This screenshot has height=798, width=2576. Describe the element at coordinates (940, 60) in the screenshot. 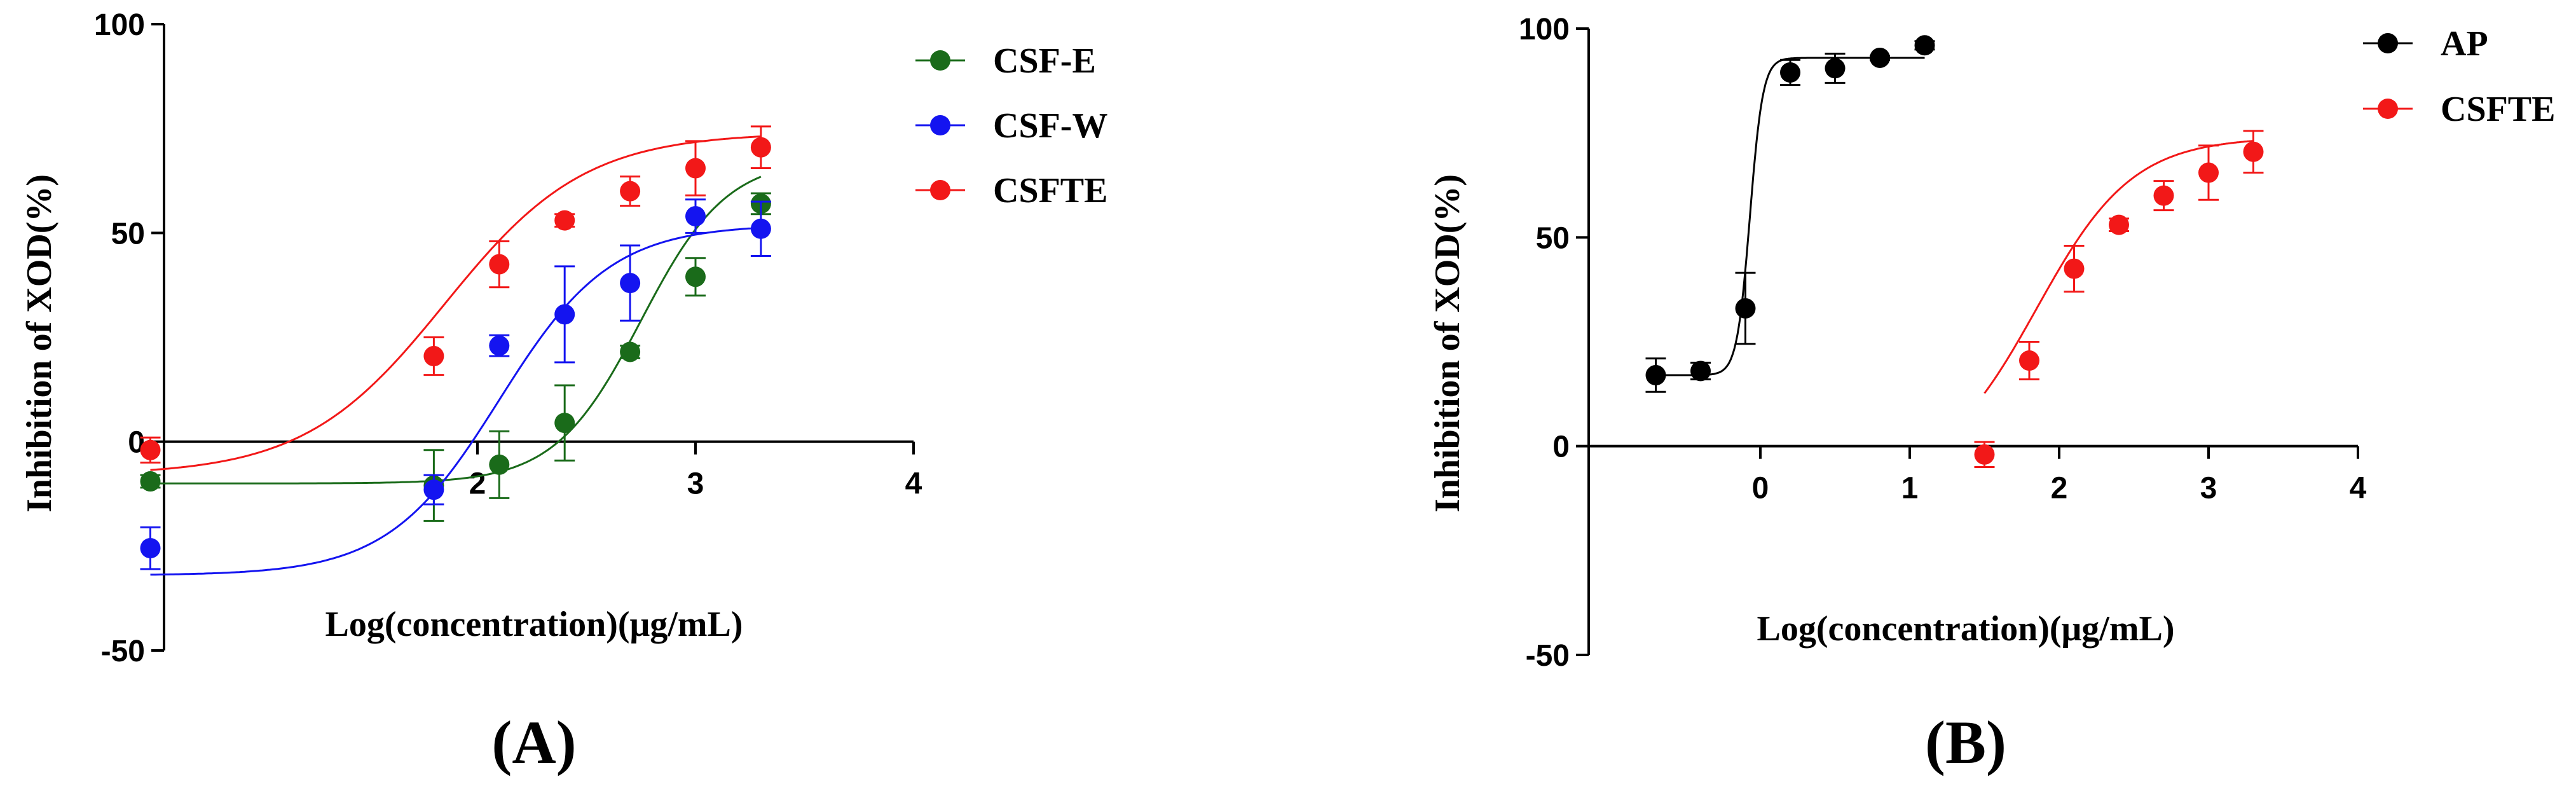

I see `legend-marker-csf-e` at that location.